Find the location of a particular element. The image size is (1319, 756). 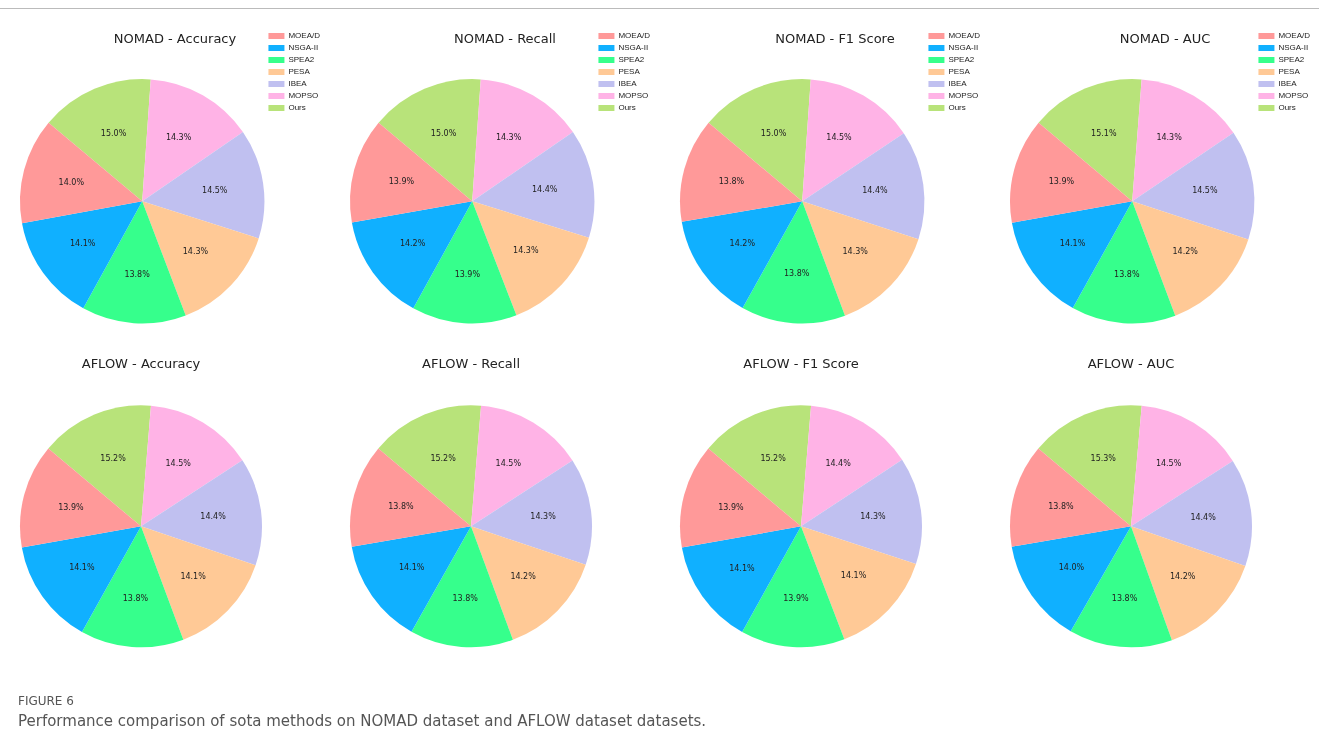

chart-title: NOMAD - Accuracy is located at coordinates (175, 39).